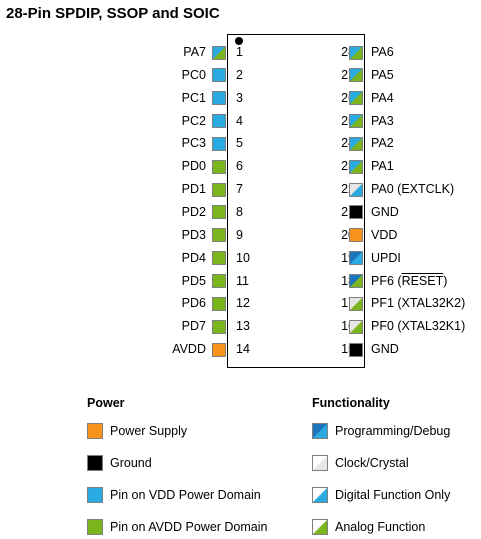  Describe the element at coordinates (239, 143) in the screenshot. I see `pin-number-5: 5` at that location.